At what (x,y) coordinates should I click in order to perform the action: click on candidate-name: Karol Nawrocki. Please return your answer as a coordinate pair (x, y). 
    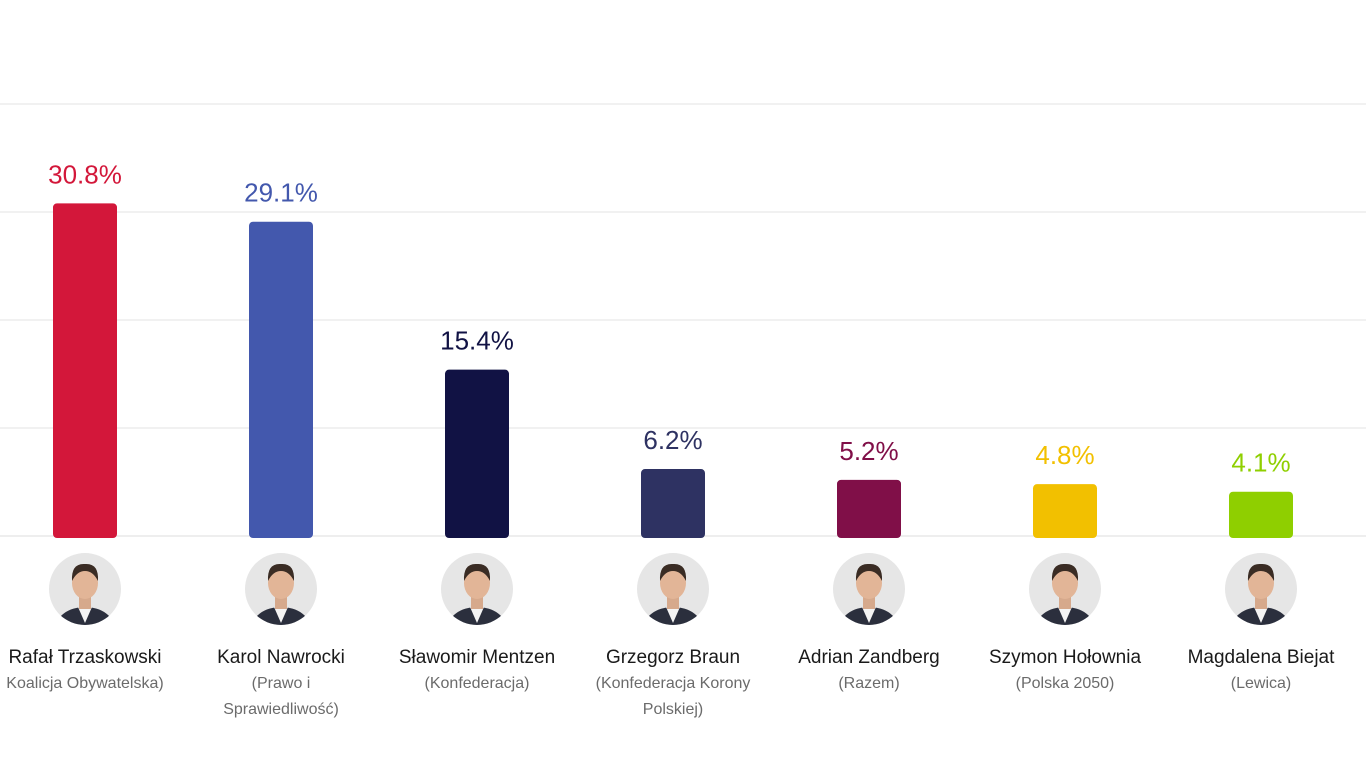
    Looking at the image, I should click on (281, 657).